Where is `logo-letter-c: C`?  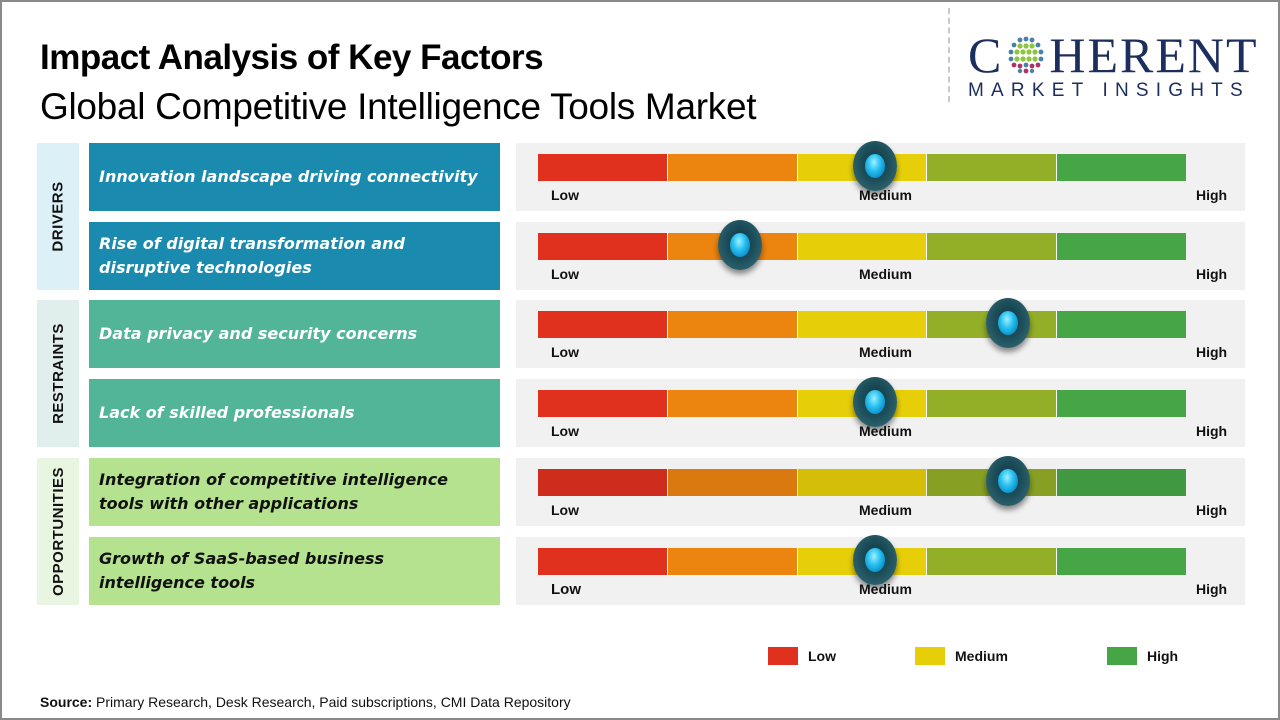
logo-letter-c: C is located at coordinates (986, 55).